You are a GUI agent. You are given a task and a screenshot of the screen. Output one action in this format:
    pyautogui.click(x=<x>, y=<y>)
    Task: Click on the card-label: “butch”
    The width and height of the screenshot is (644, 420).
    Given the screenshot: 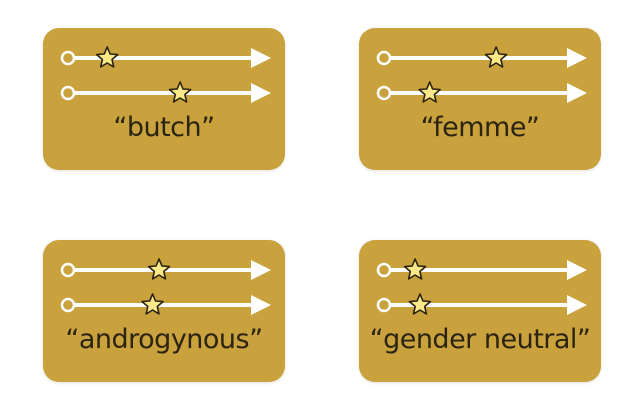 What is the action you would take?
    pyautogui.click(x=164, y=127)
    